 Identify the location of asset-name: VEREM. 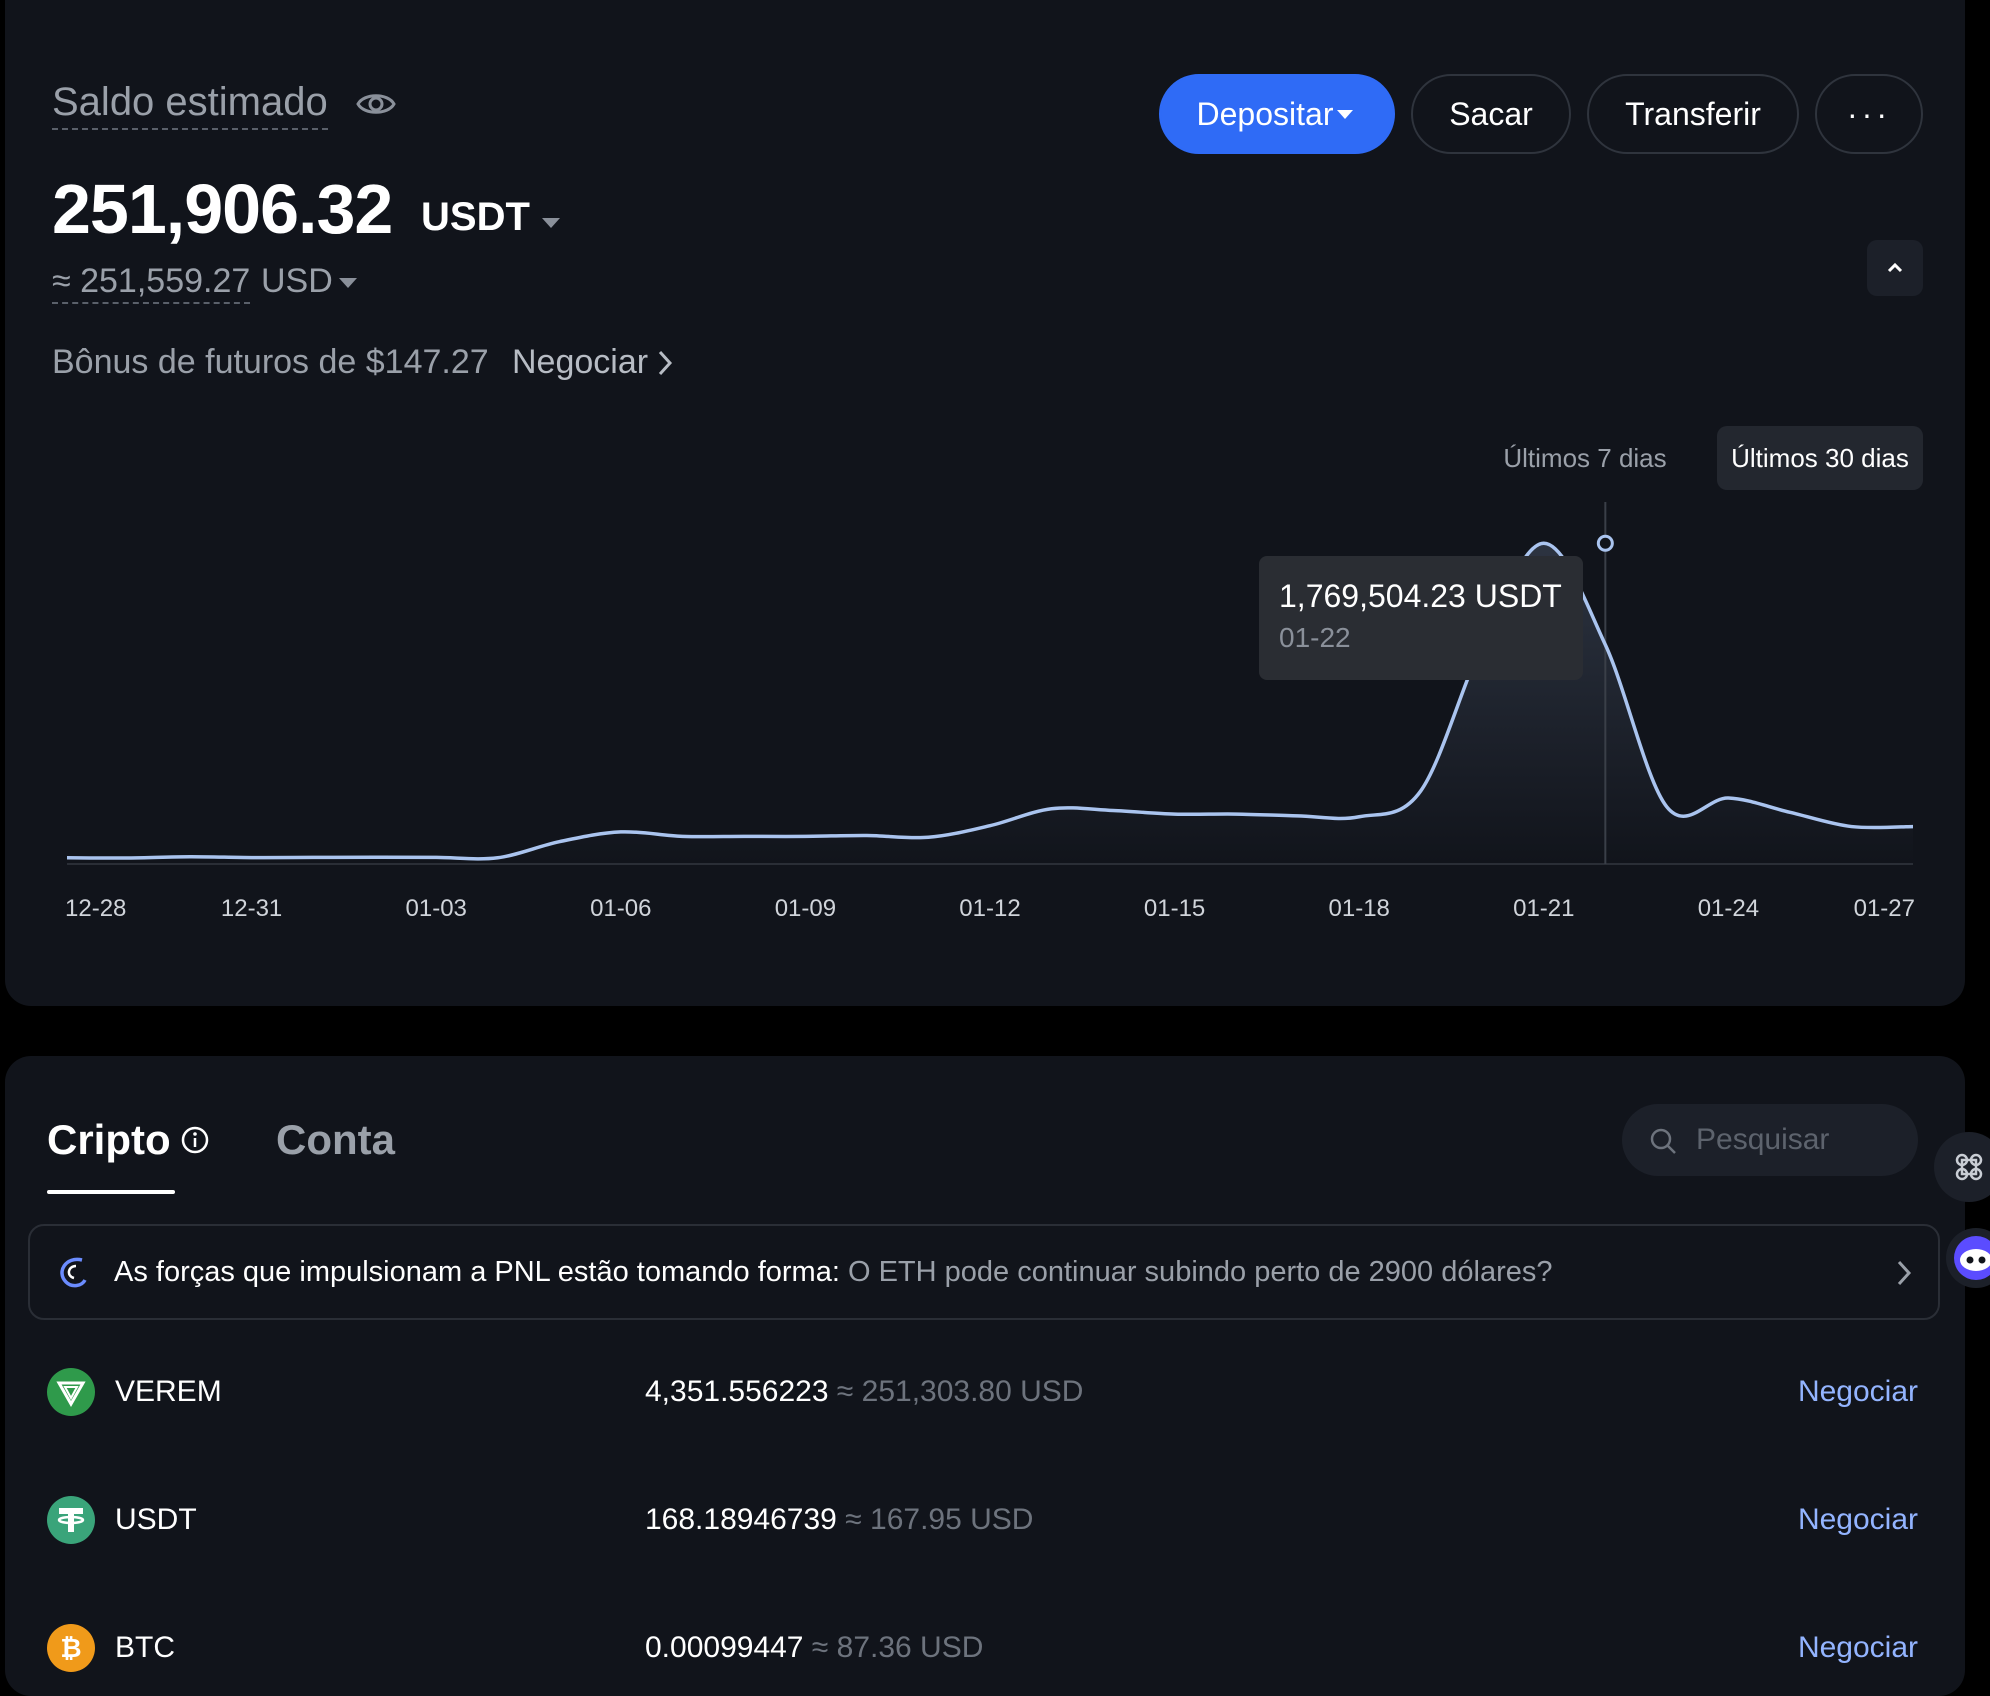
(168, 1391).